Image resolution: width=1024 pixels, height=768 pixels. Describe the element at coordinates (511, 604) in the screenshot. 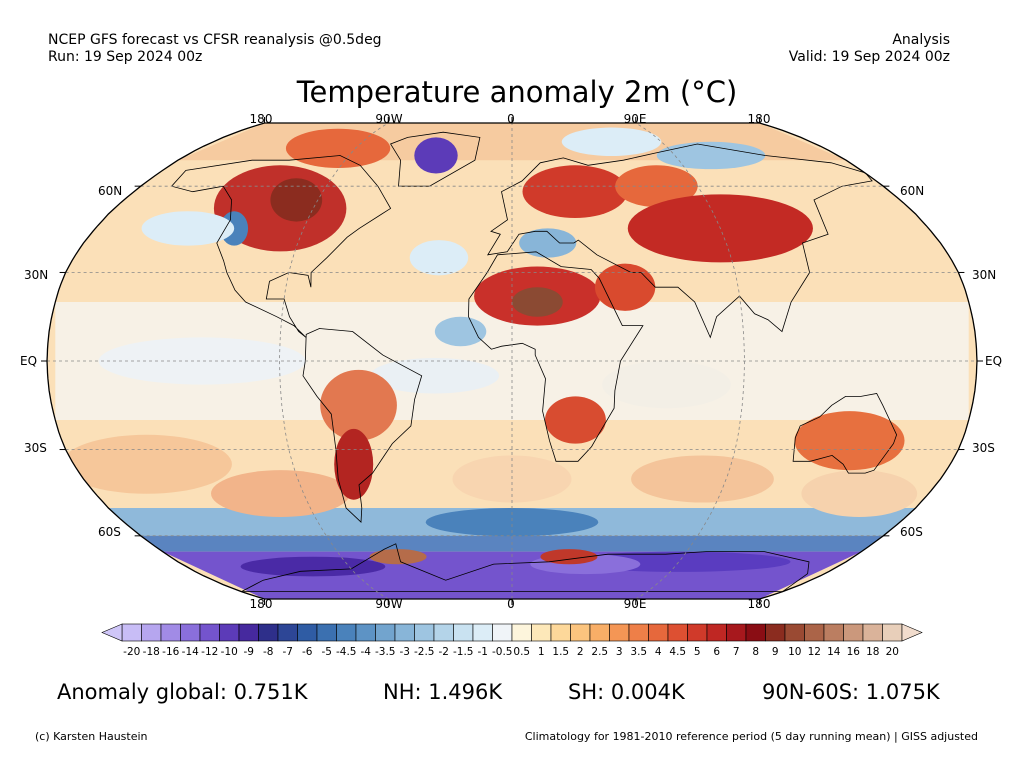

I see `lon-label-bottom: 0` at that location.